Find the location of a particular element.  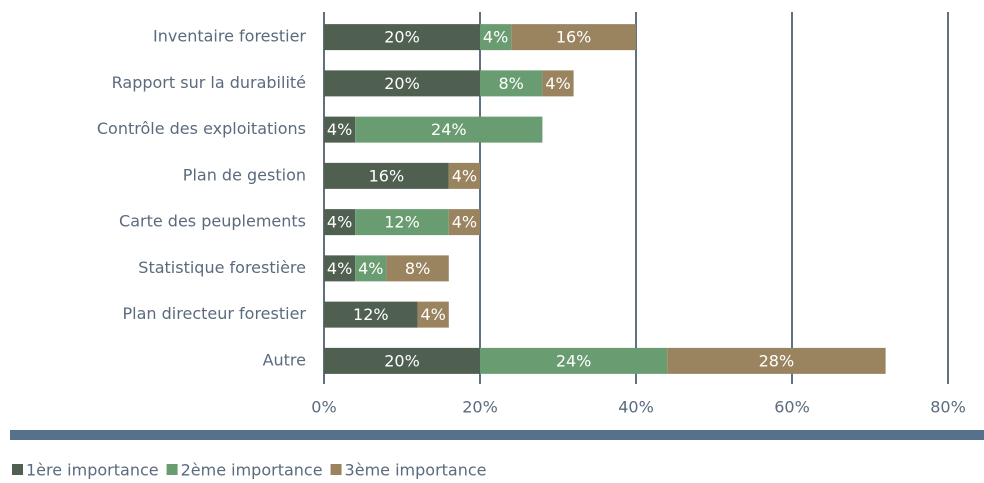

x-tick-label: 0% is located at coordinates (323, 407).